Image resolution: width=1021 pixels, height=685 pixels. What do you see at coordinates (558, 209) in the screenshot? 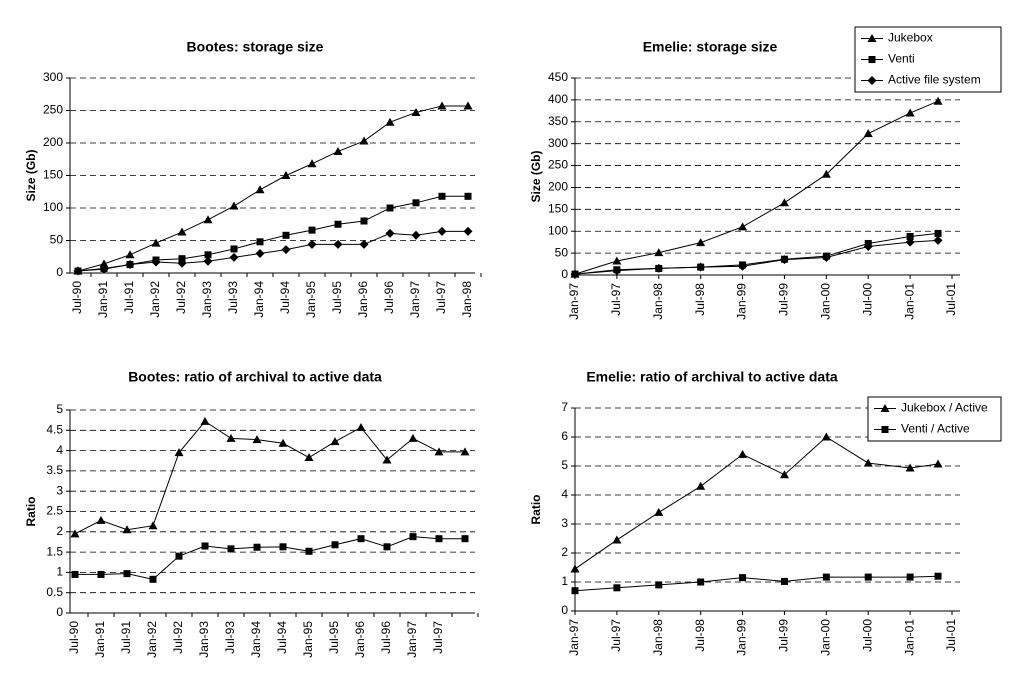
I see `y-tick-label: 150` at bounding box center [558, 209].